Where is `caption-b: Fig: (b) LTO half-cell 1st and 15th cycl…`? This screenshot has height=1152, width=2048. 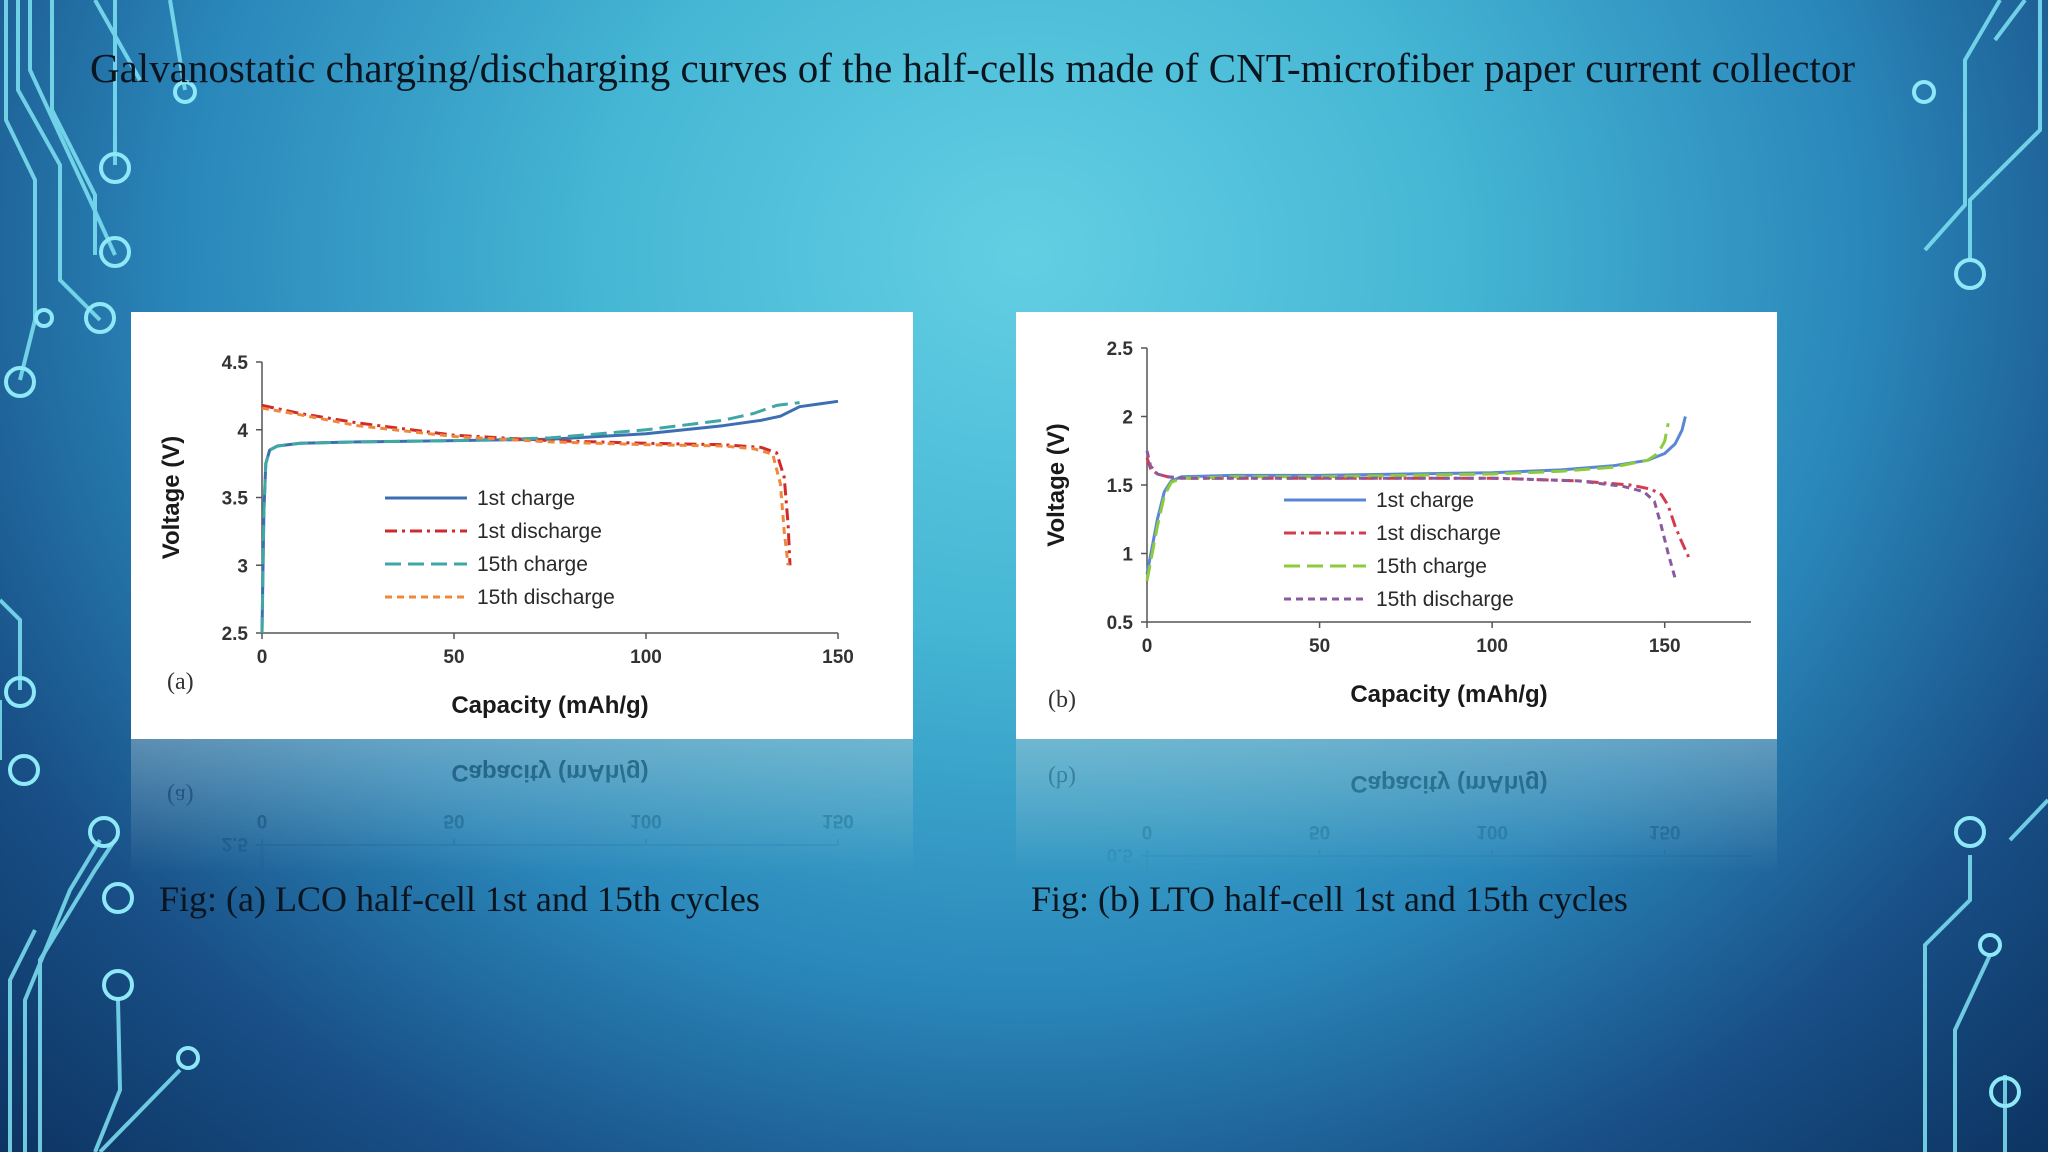
caption-b: Fig: (b) LTO half-cell 1st and 15th cycl… is located at coordinates (1329, 899).